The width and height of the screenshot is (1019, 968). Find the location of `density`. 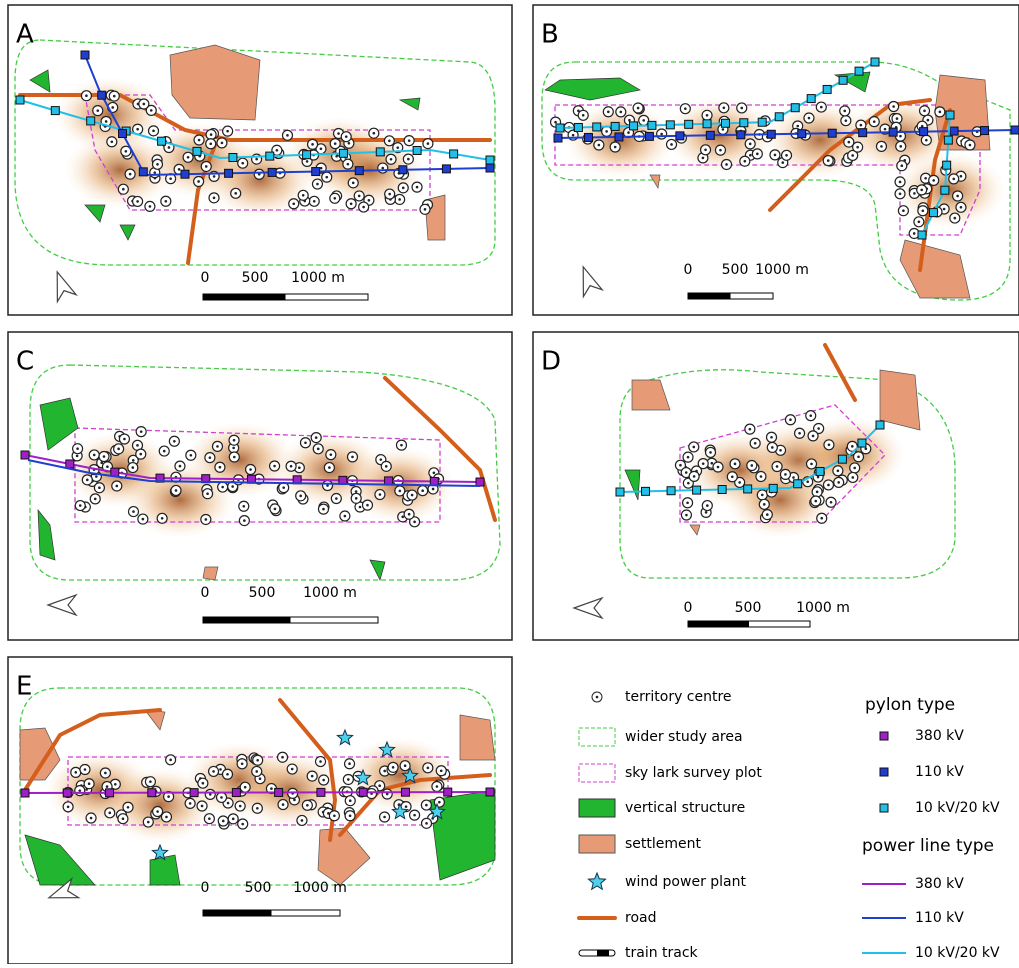

density is located at coordinates (160, 805).